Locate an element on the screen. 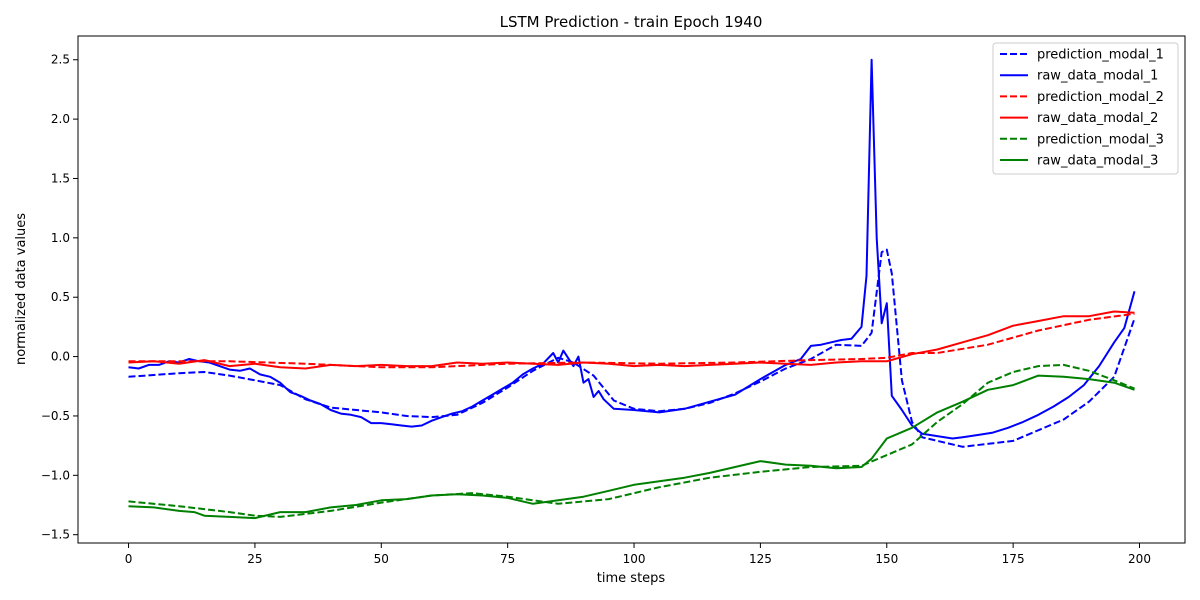 The image size is (1200, 600). y-axis-ticks: −1.5 −1.0 −0.5 0.0 0.5 1.0 1.5 2.0 2.5 is located at coordinates (59, 297).